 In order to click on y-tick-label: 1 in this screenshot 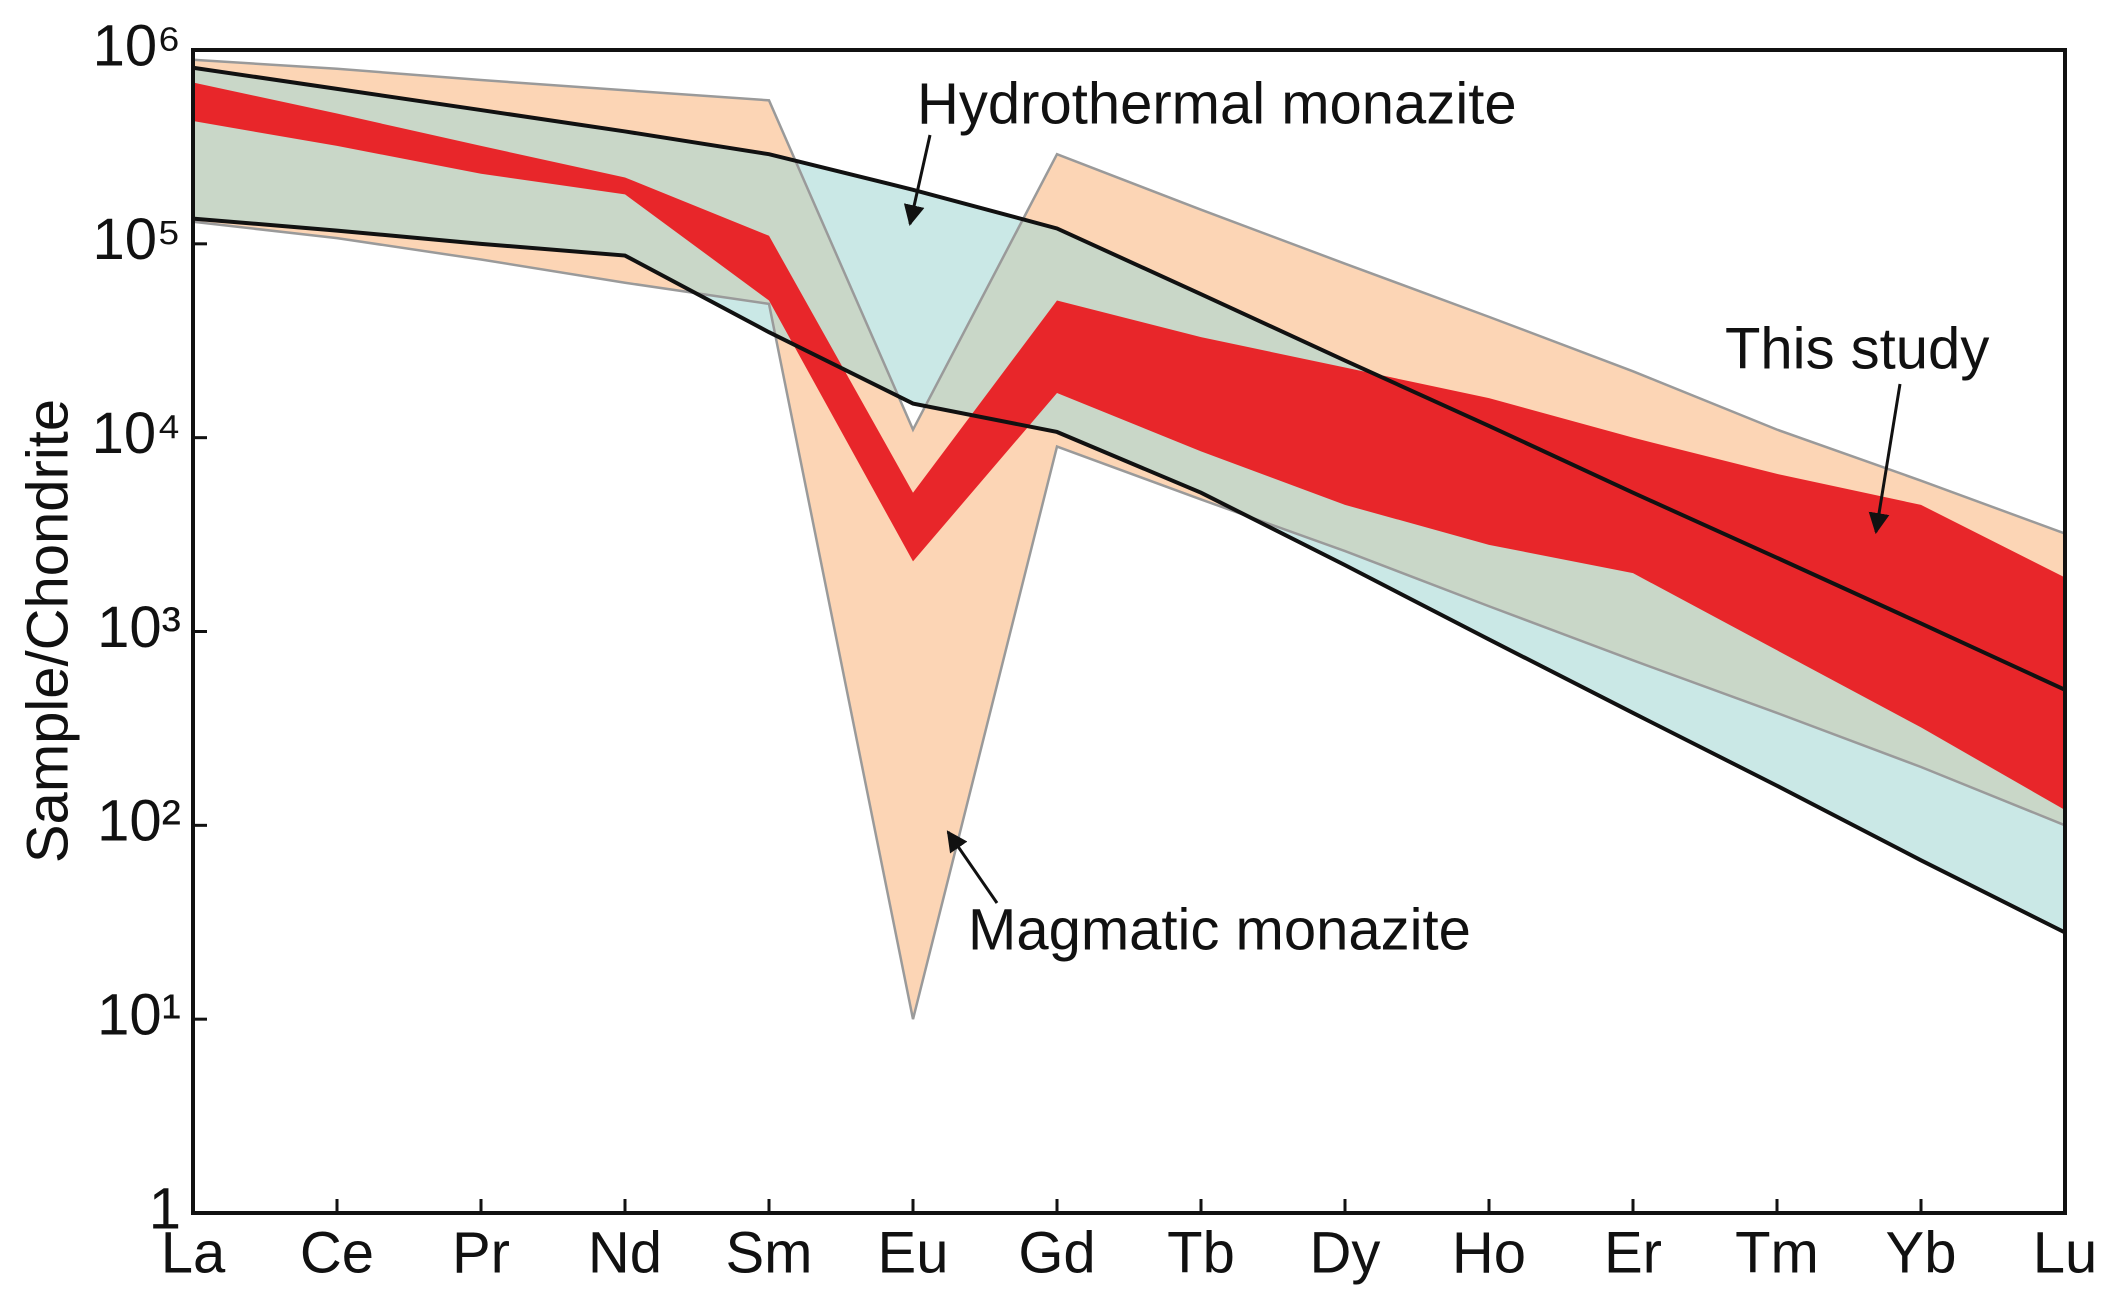, I will do `click(165, 1208)`.